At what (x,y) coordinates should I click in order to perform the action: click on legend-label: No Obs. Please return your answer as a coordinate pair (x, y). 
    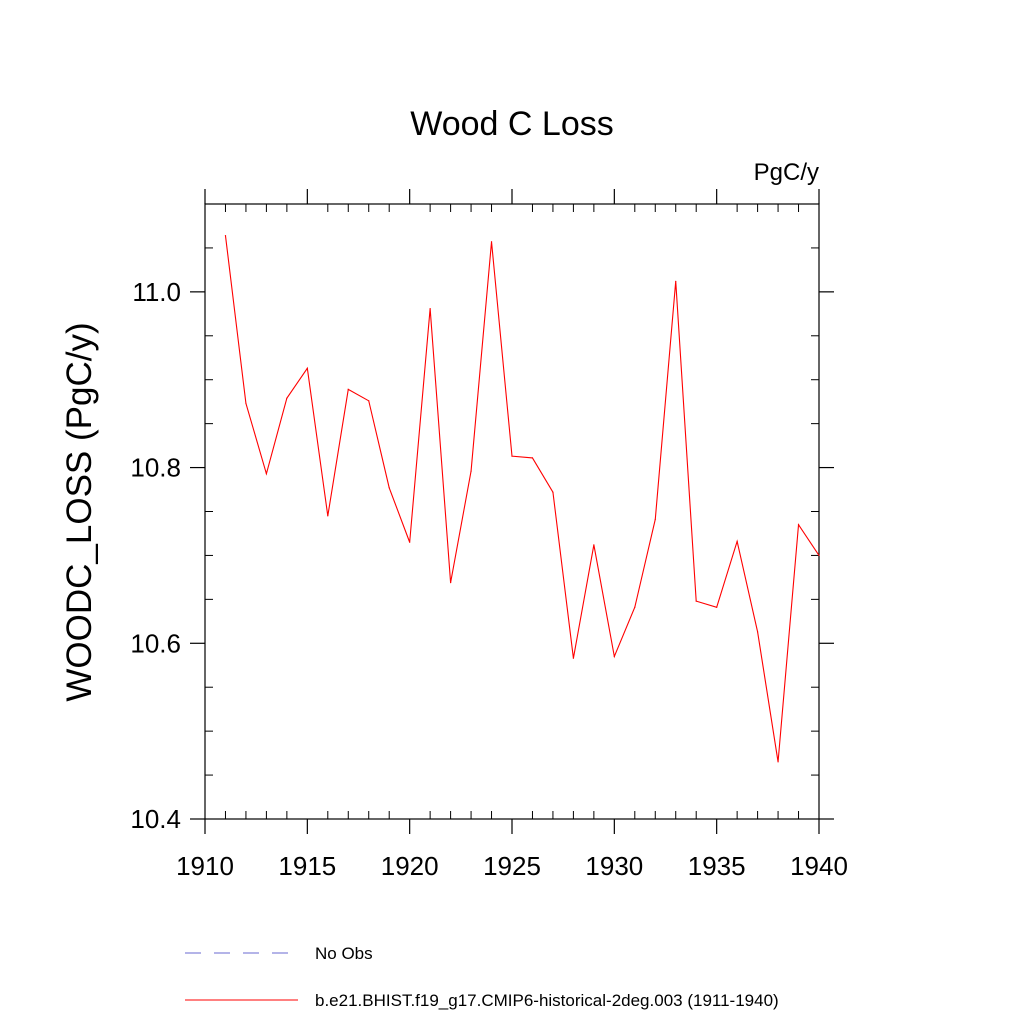
    Looking at the image, I should click on (344, 953).